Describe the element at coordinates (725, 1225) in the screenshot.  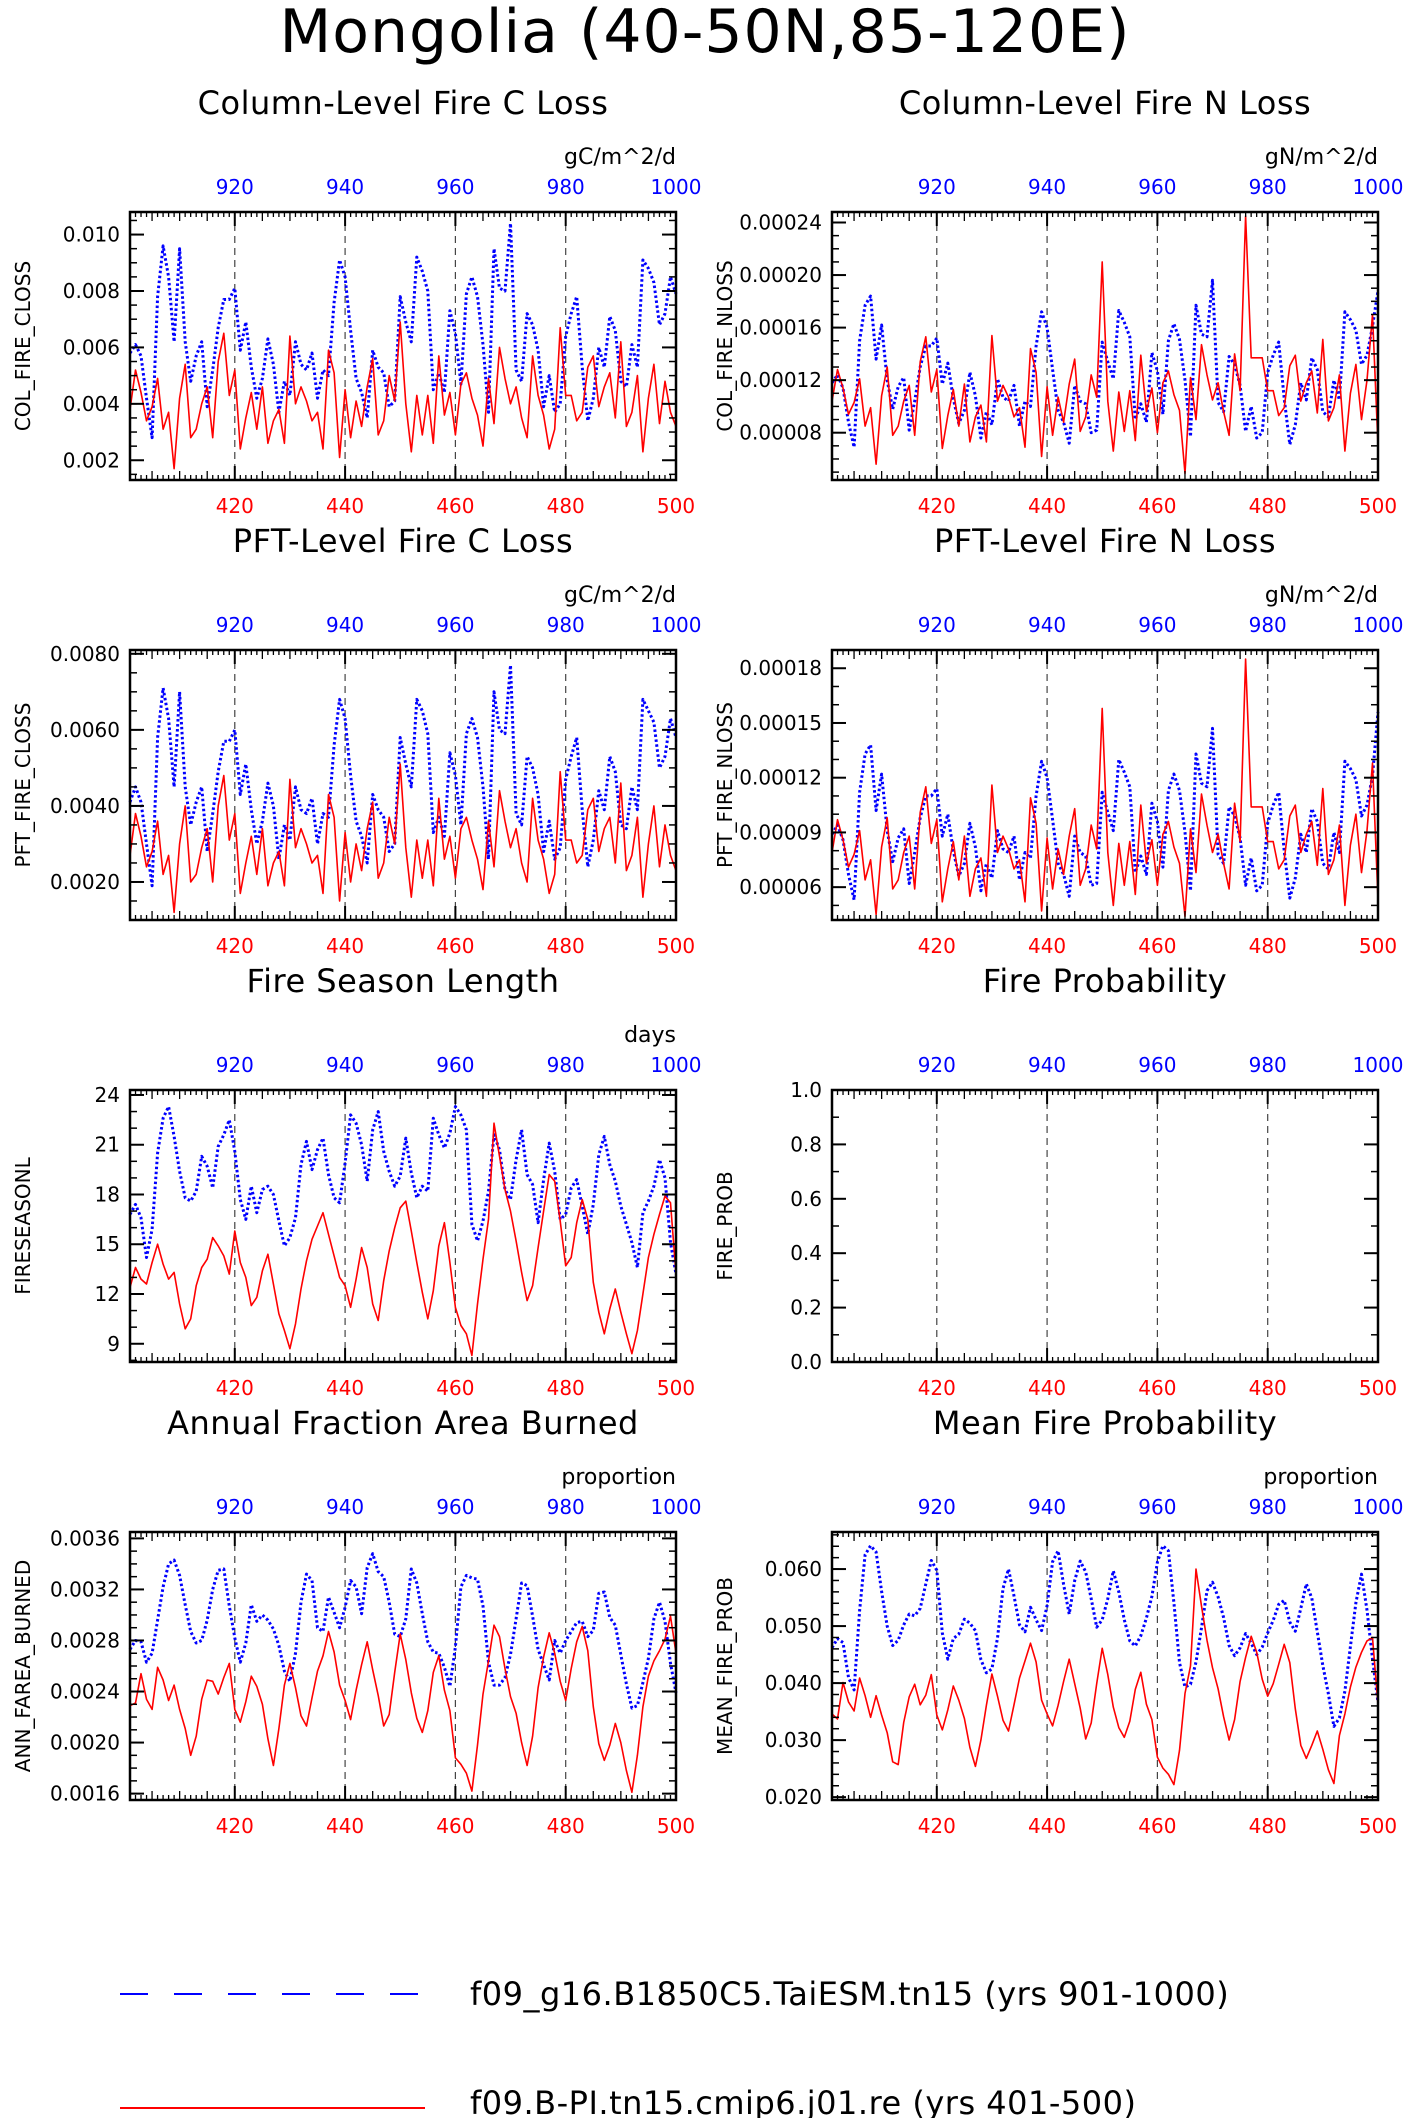
I see `y-axis-label: FIRE_PROB` at that location.